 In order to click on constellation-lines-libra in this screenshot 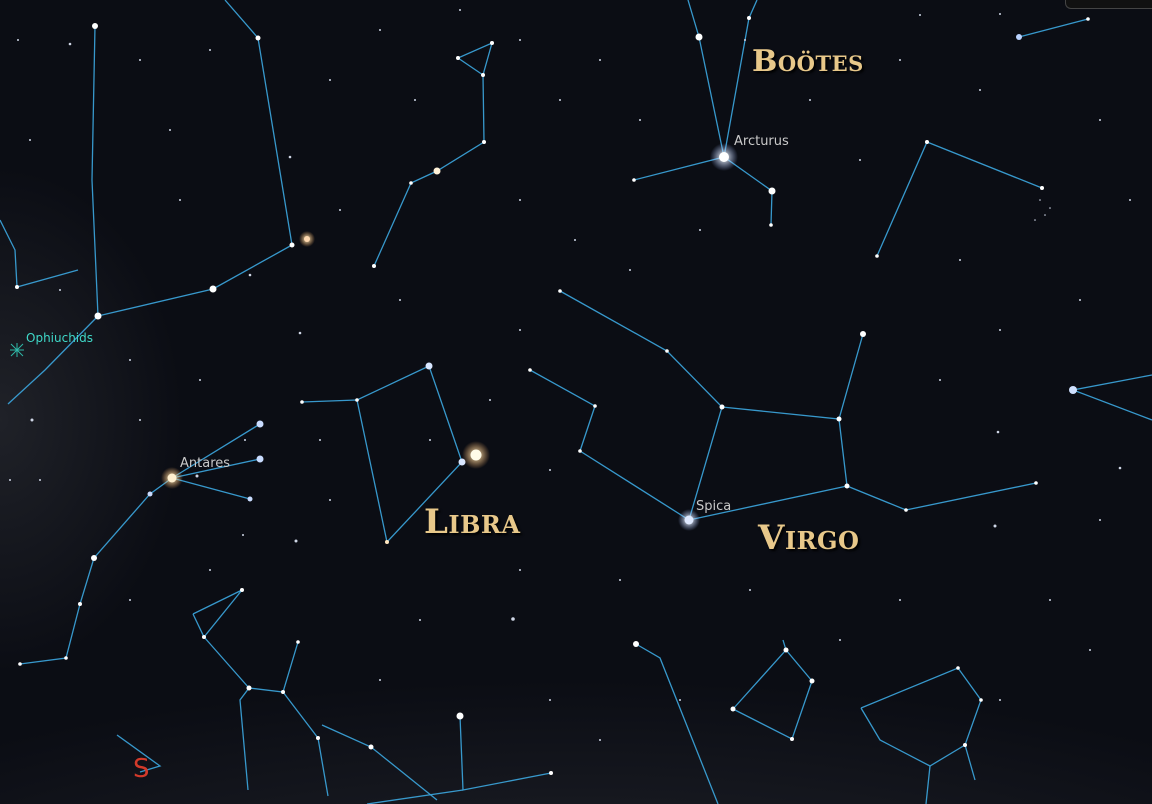, I will do `click(382, 454)`.